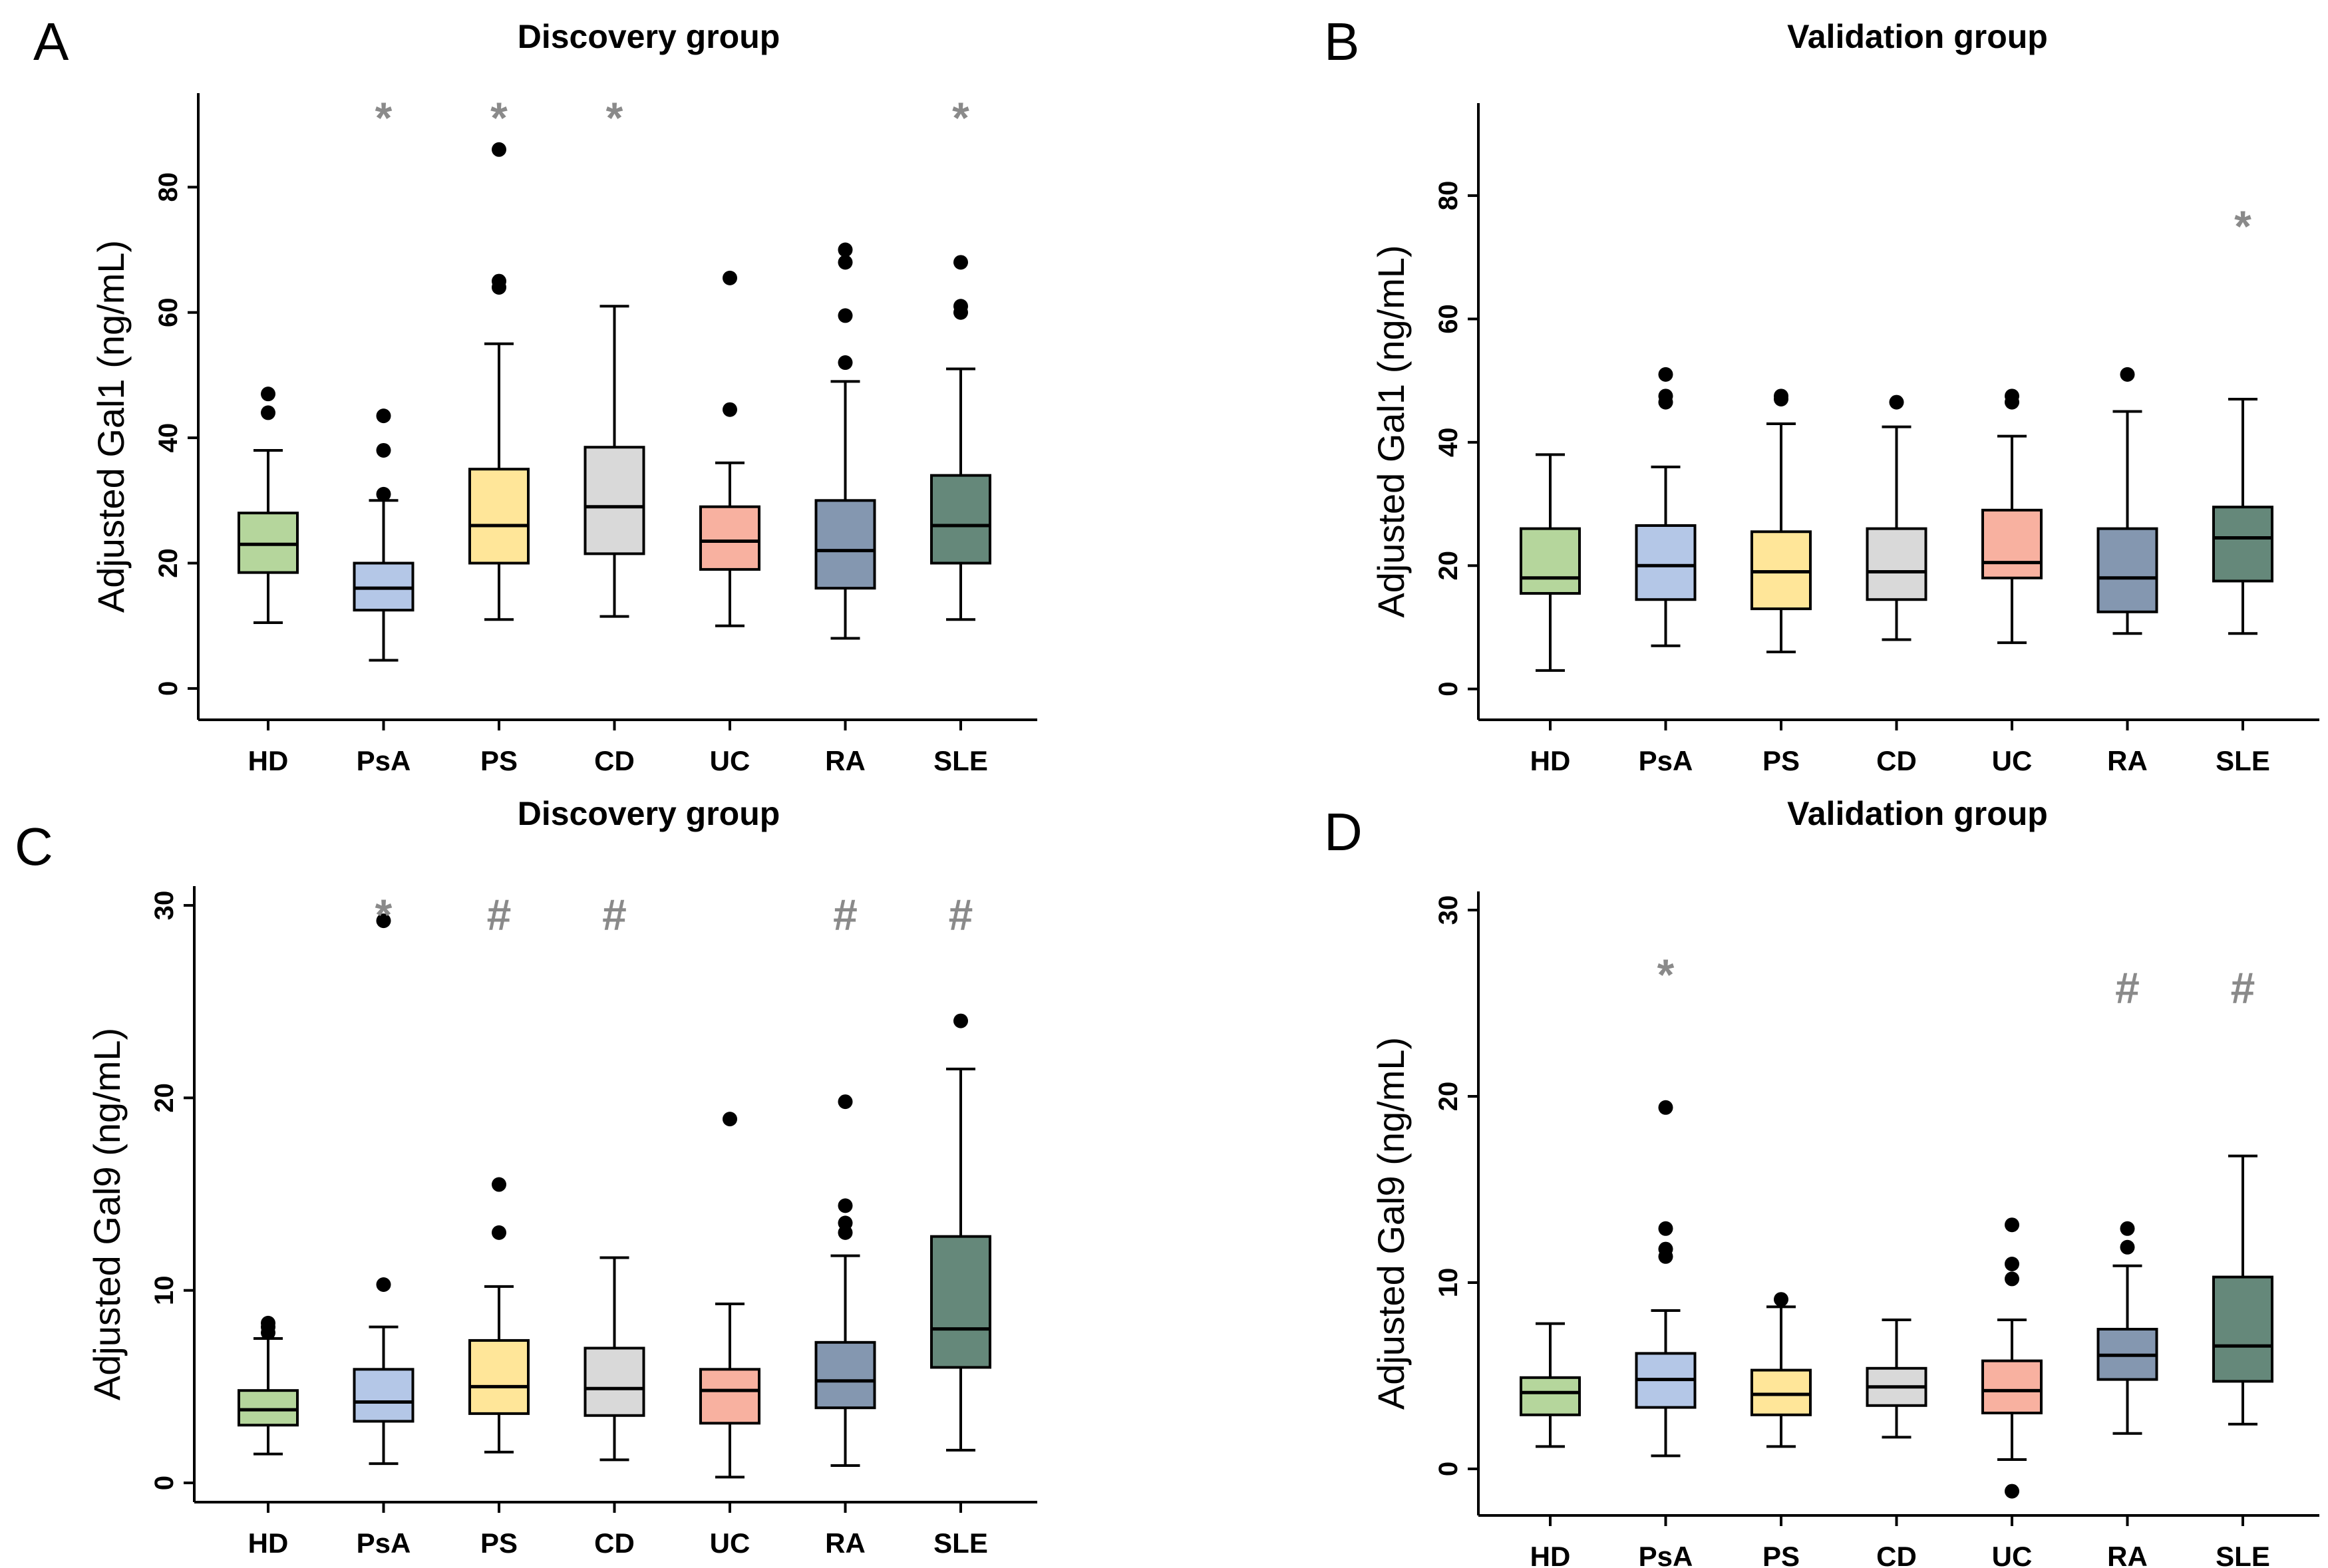 This screenshot has height=1568, width=2328. Describe the element at coordinates (2242, 489) in the screenshot. I see `box-group-sle: SLE *` at that location.